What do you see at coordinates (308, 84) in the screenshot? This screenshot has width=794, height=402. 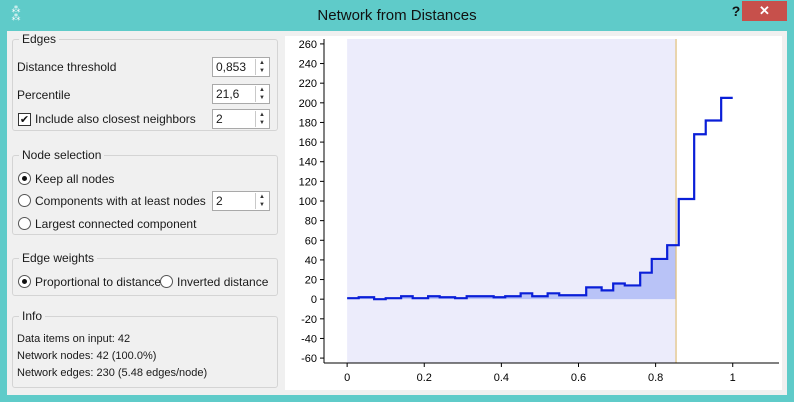 I see `y-tick-label: 220` at bounding box center [308, 84].